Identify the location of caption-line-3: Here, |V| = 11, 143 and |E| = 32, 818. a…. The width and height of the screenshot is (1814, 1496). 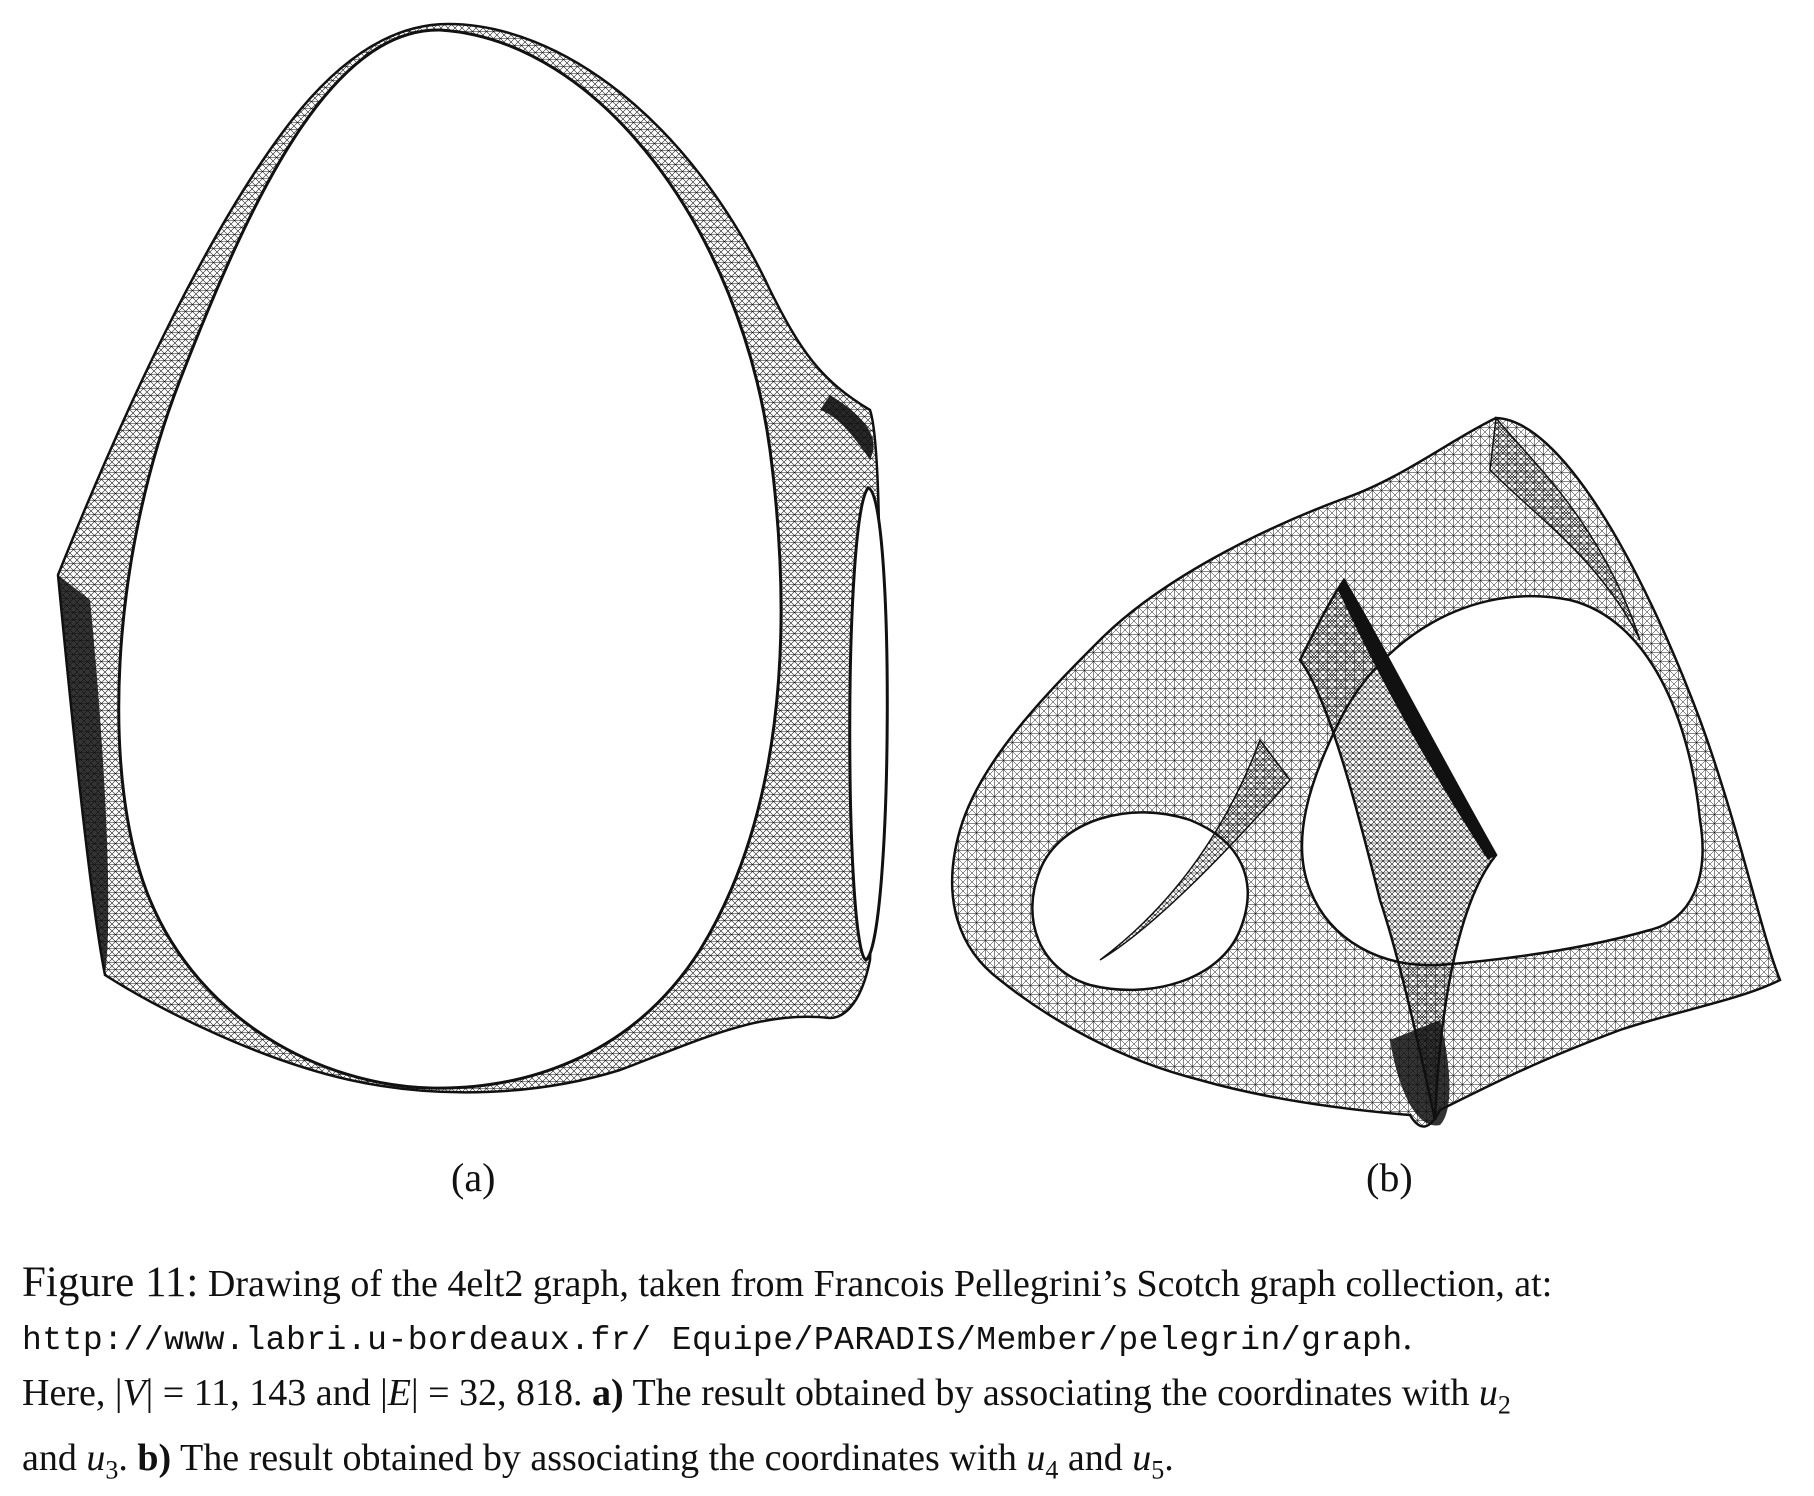
(912, 1399).